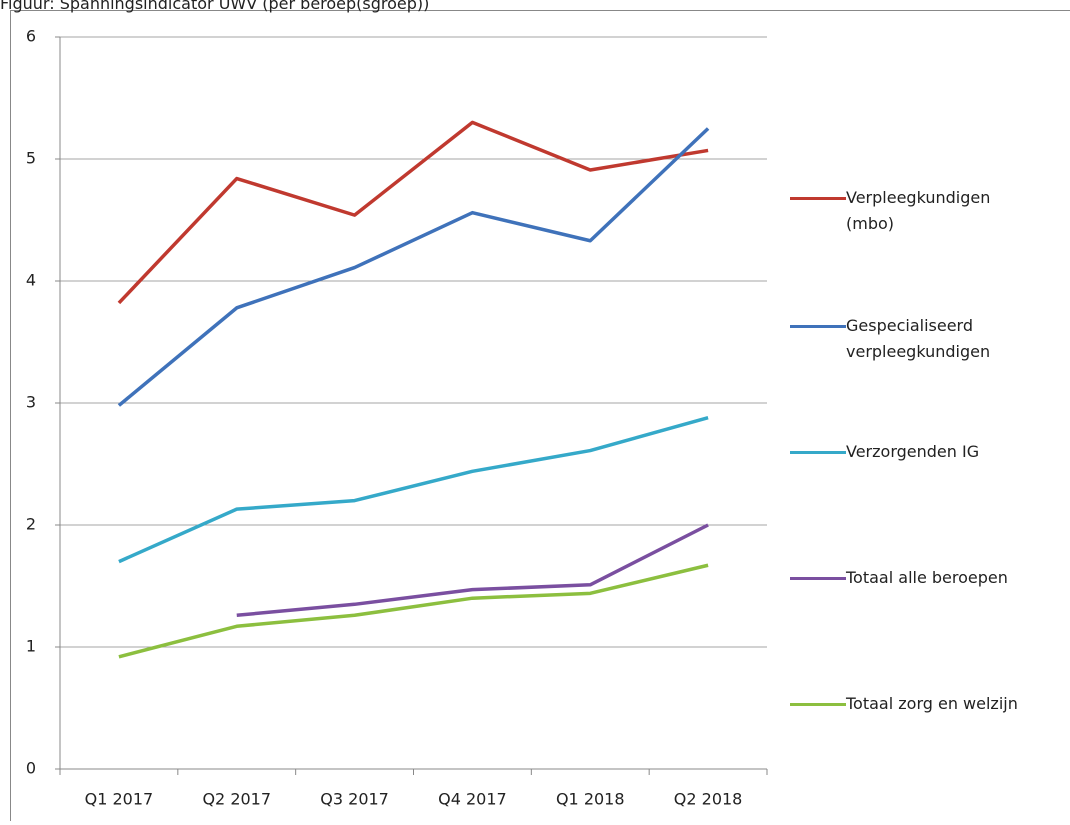 This screenshot has height=825, width=1070. Describe the element at coordinates (933, 339) in the screenshot. I see `legend-label: Gespecialiseerd verpleegkundigen` at that location.